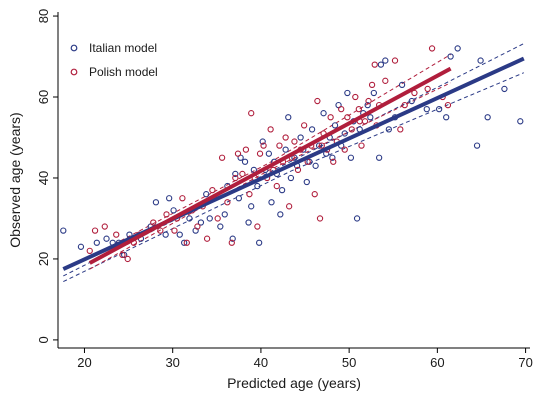  I want to click on y-tick-label: 20, so click(43, 259).